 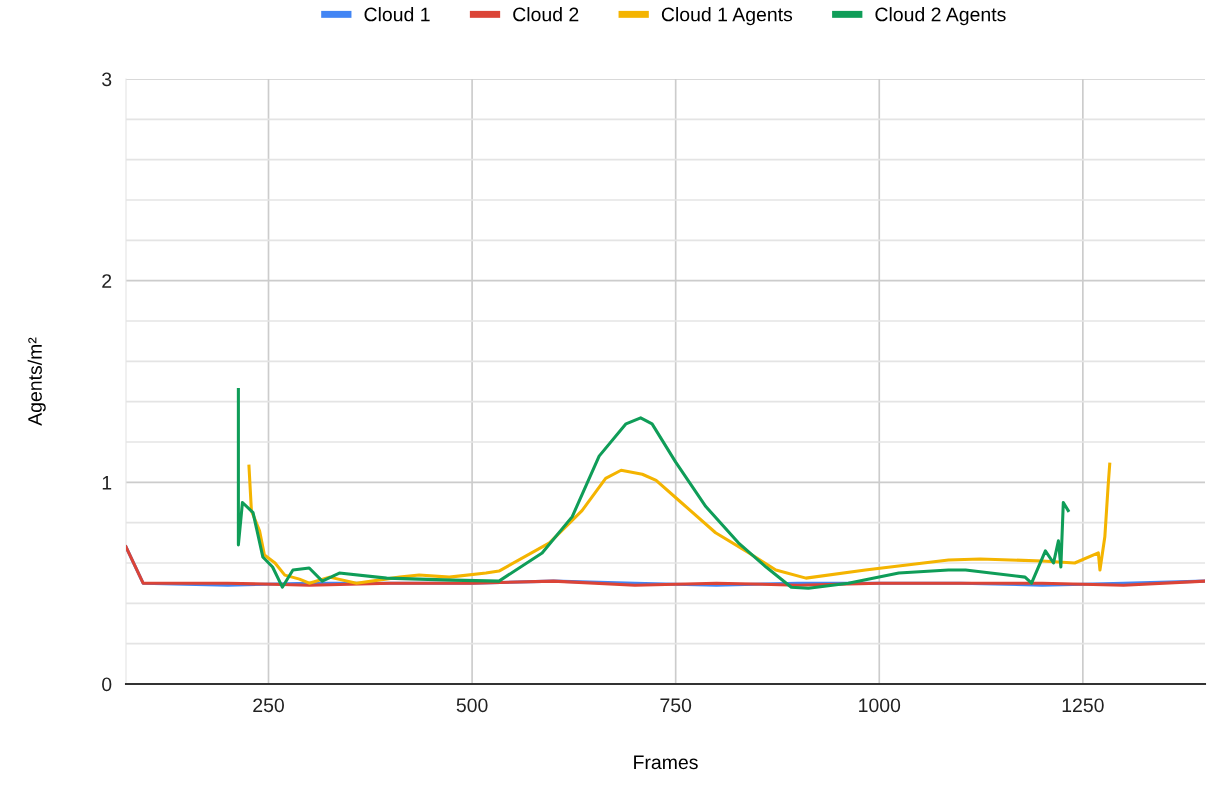 What do you see at coordinates (940, 16) in the screenshot?
I see `legend-label: Cloud 2 Agents` at bounding box center [940, 16].